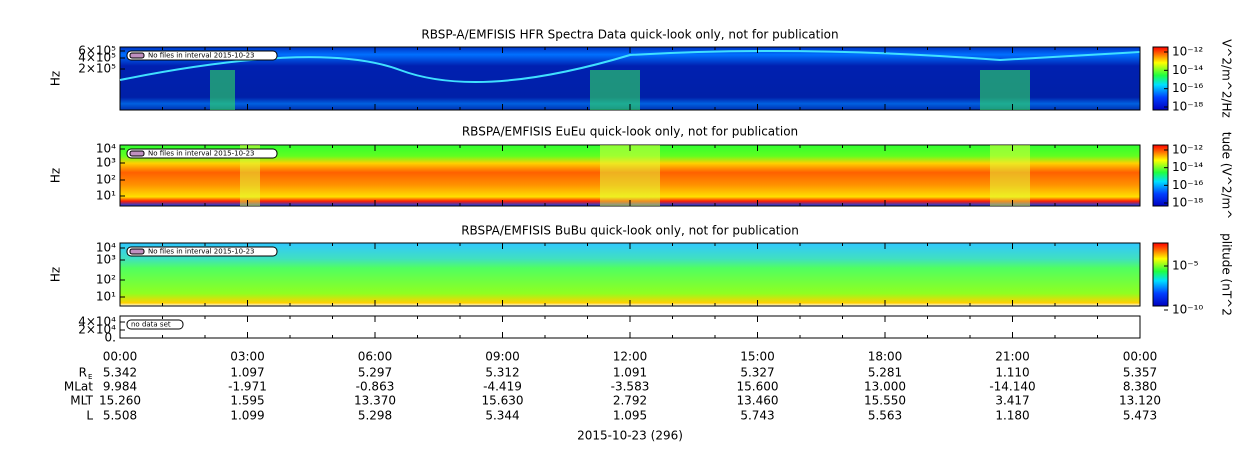 The width and height of the screenshot is (1250, 453). What do you see at coordinates (120, 373) in the screenshot?
I see `row-value: 5.342` at bounding box center [120, 373].